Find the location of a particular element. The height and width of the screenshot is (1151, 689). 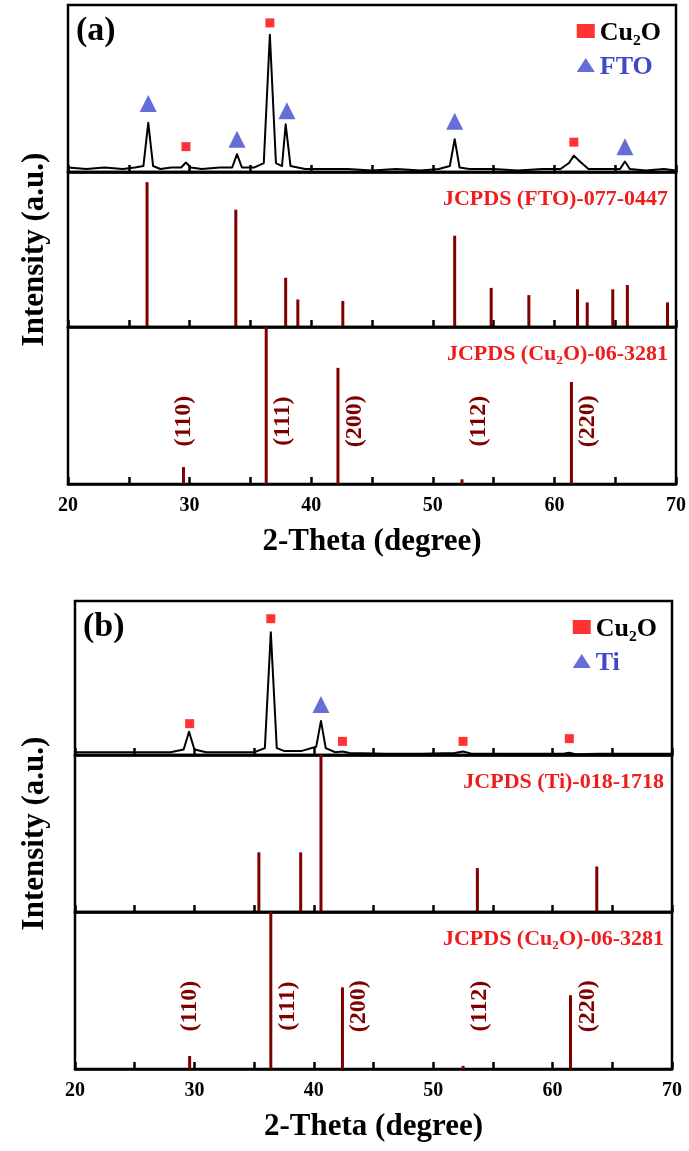

annotation: (a) is located at coordinates (96, 28).